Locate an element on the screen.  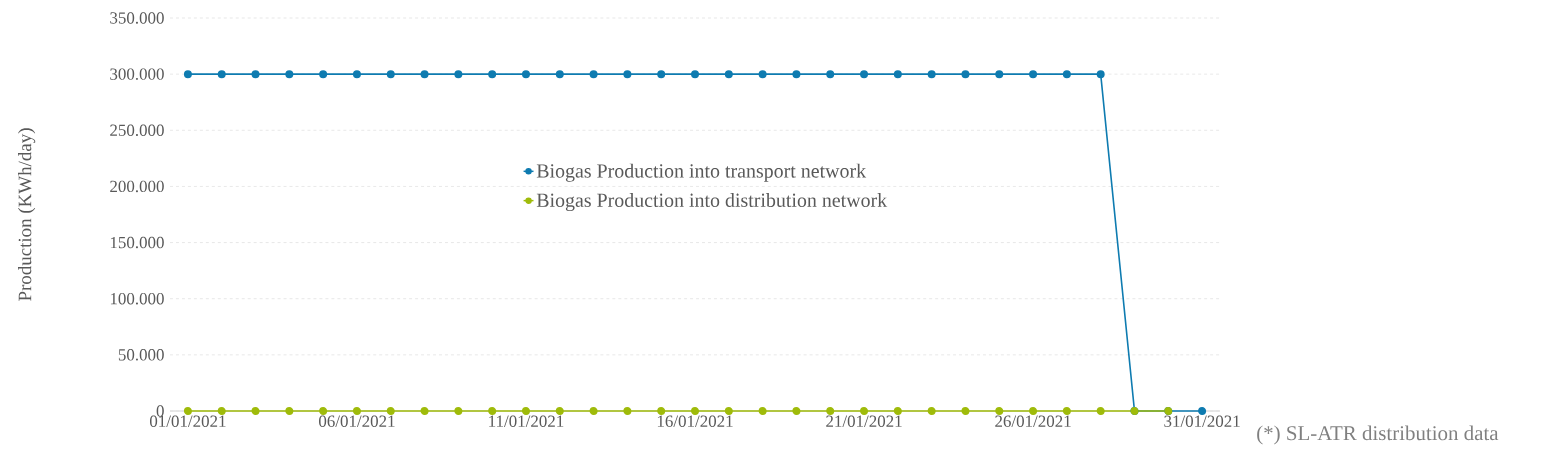
x-tick-label: 16/01/2021 is located at coordinates (695, 421).